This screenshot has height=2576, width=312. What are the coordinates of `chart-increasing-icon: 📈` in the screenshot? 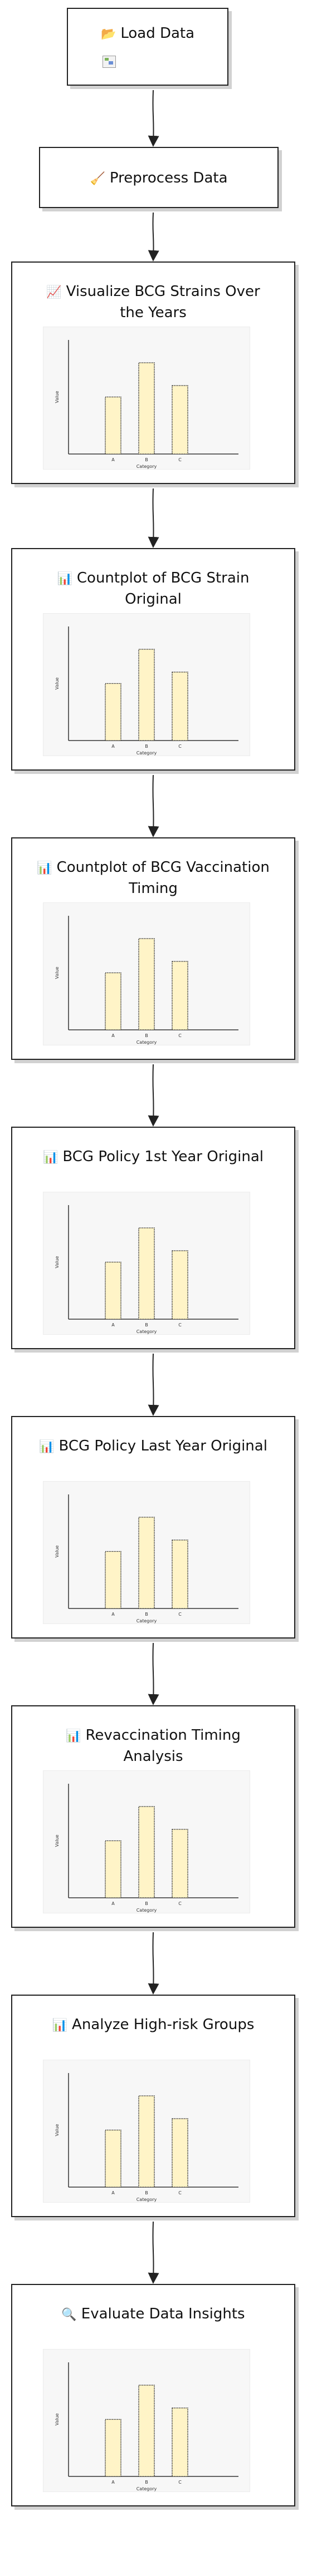 It's located at (54, 292).